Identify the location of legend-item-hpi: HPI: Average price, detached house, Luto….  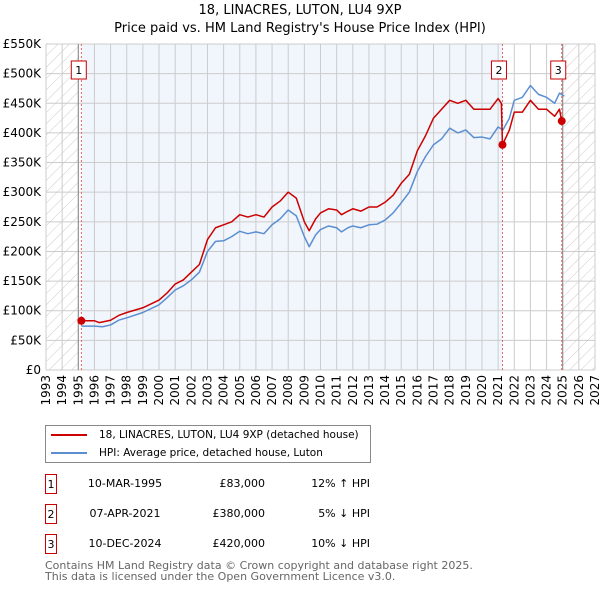
(187, 453).